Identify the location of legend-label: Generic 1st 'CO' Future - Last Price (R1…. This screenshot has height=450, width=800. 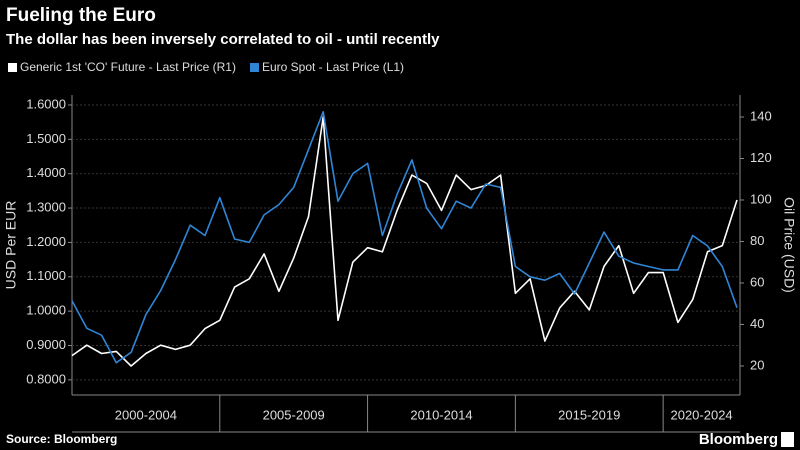
(128, 67).